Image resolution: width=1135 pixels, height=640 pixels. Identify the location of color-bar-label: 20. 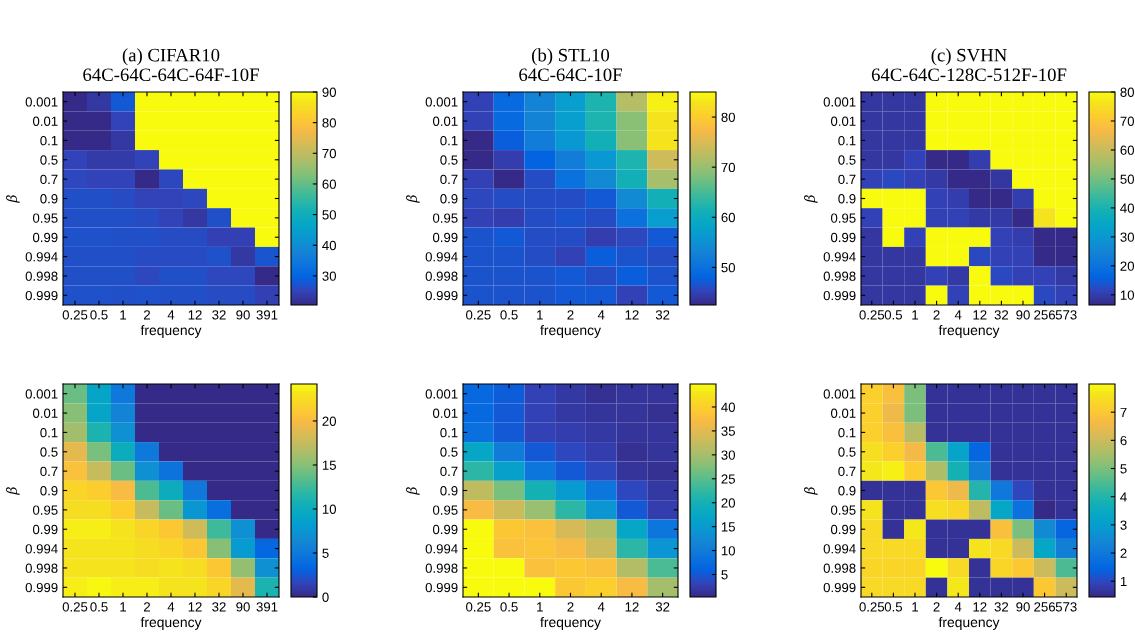
(329, 421).